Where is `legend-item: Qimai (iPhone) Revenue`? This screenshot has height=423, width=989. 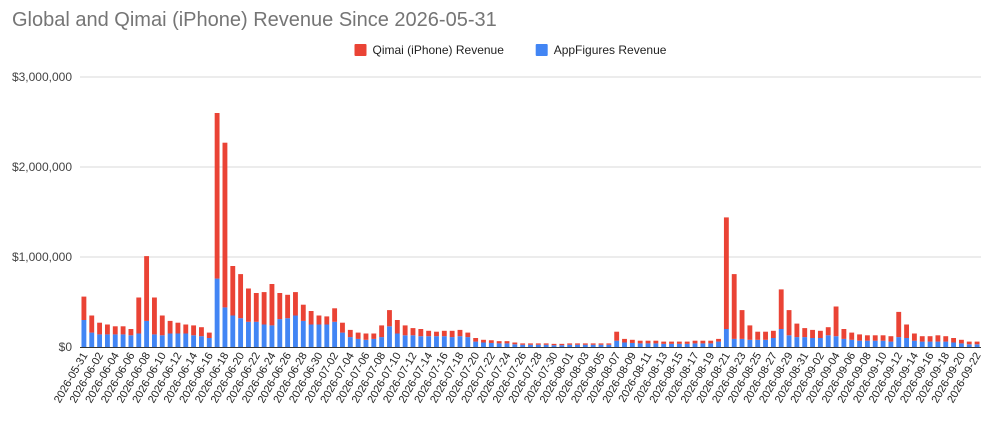 legend-item: Qimai (iPhone) Revenue is located at coordinates (429, 50).